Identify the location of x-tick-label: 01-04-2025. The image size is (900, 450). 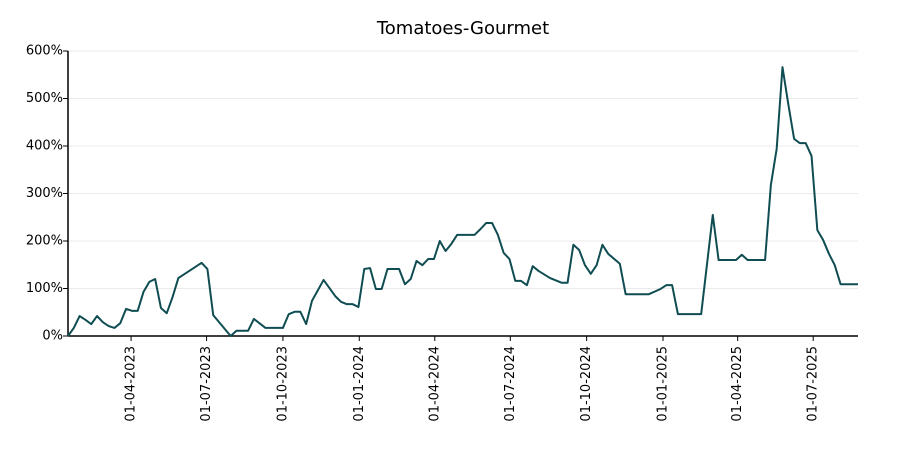
(737, 384).